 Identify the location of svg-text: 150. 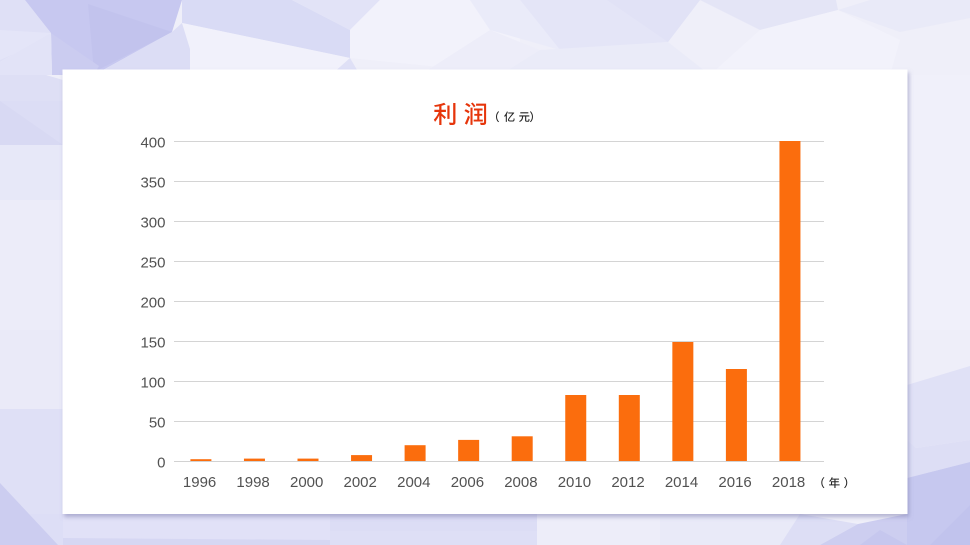
(152, 342).